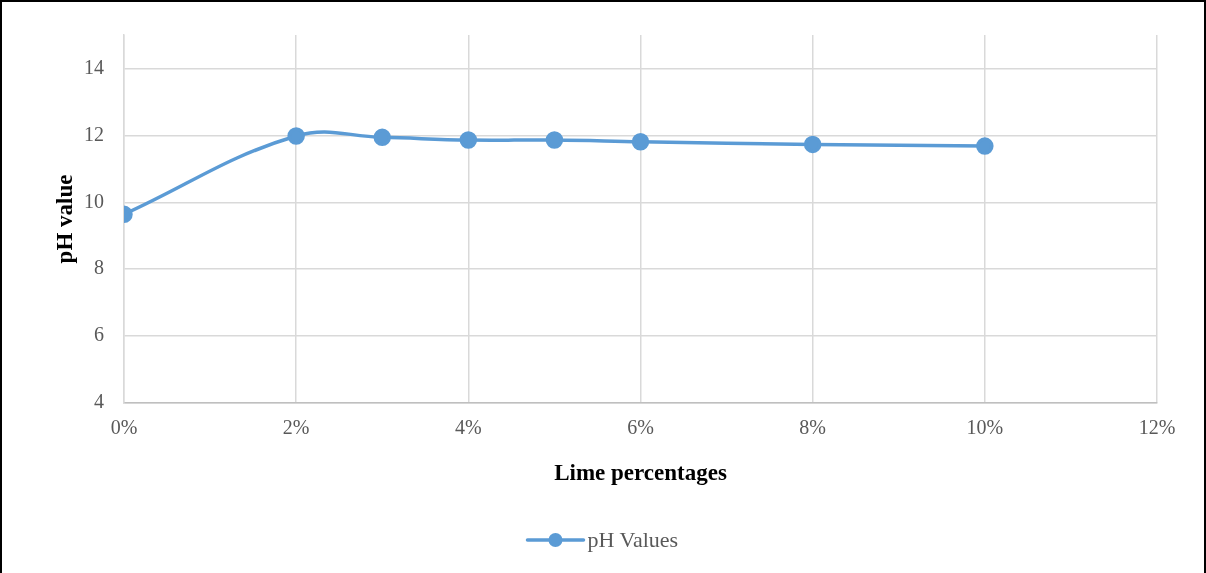 The width and height of the screenshot is (1206, 573). Describe the element at coordinates (985, 427) in the screenshot. I see `x-tick-label: 10%` at that location.